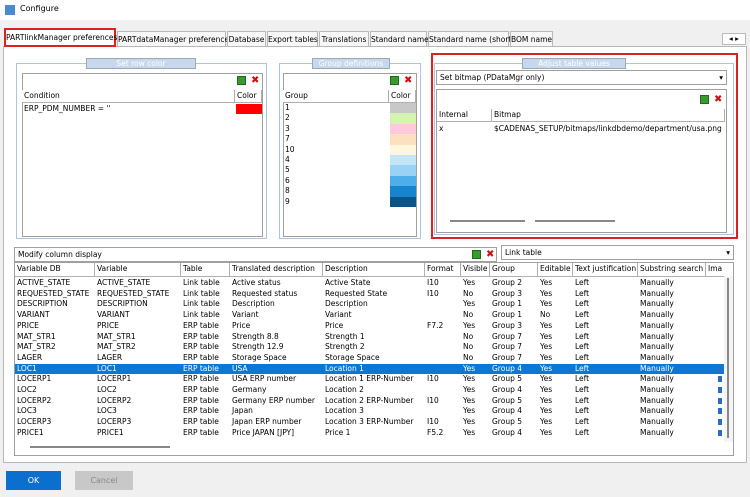  What do you see at coordinates (27, 368) in the screenshot?
I see `table-cell: LOC1` at bounding box center [27, 368].